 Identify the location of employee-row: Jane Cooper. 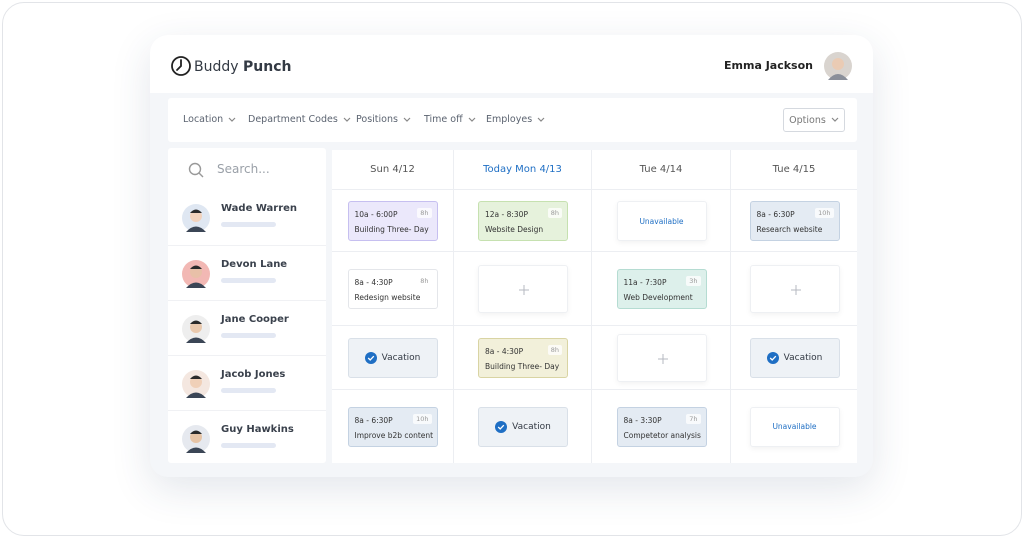
(247, 327).